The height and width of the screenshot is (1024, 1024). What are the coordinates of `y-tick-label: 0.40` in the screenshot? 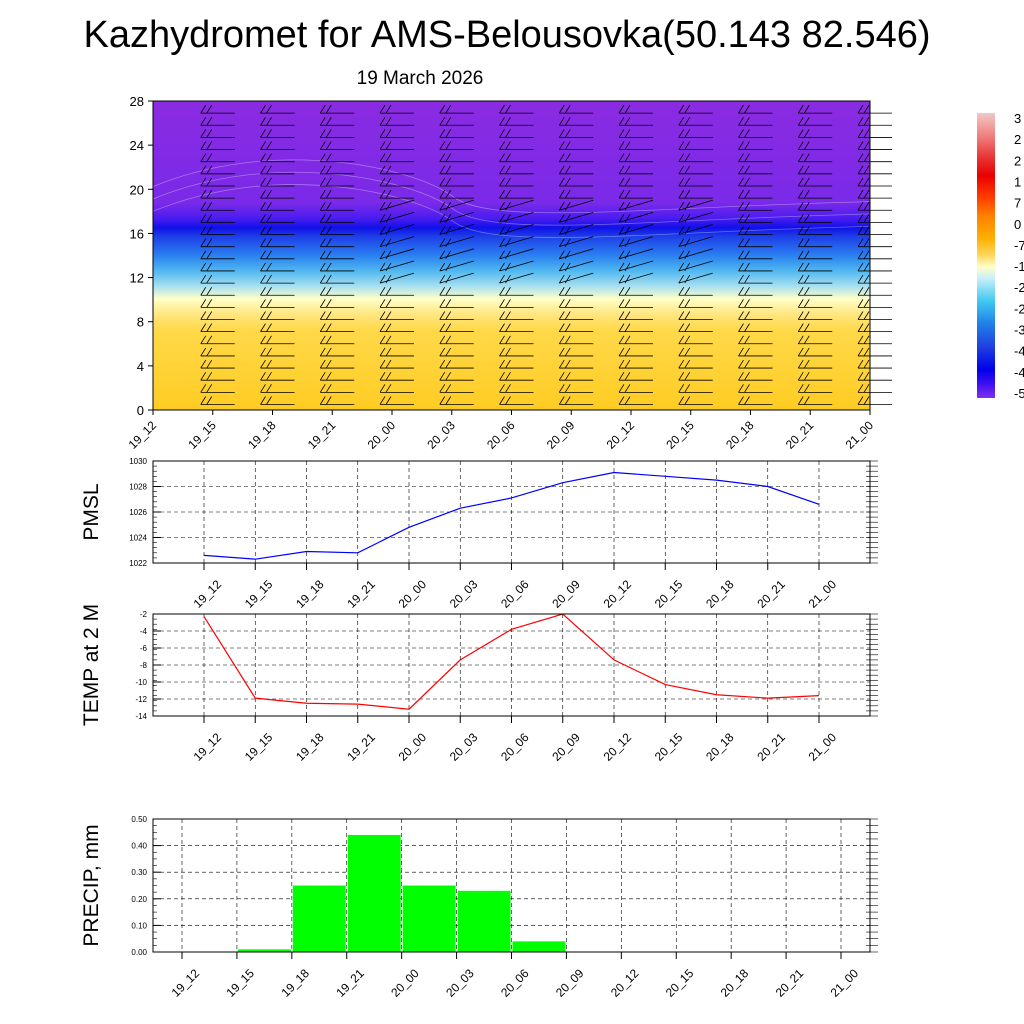 It's located at (139, 846).